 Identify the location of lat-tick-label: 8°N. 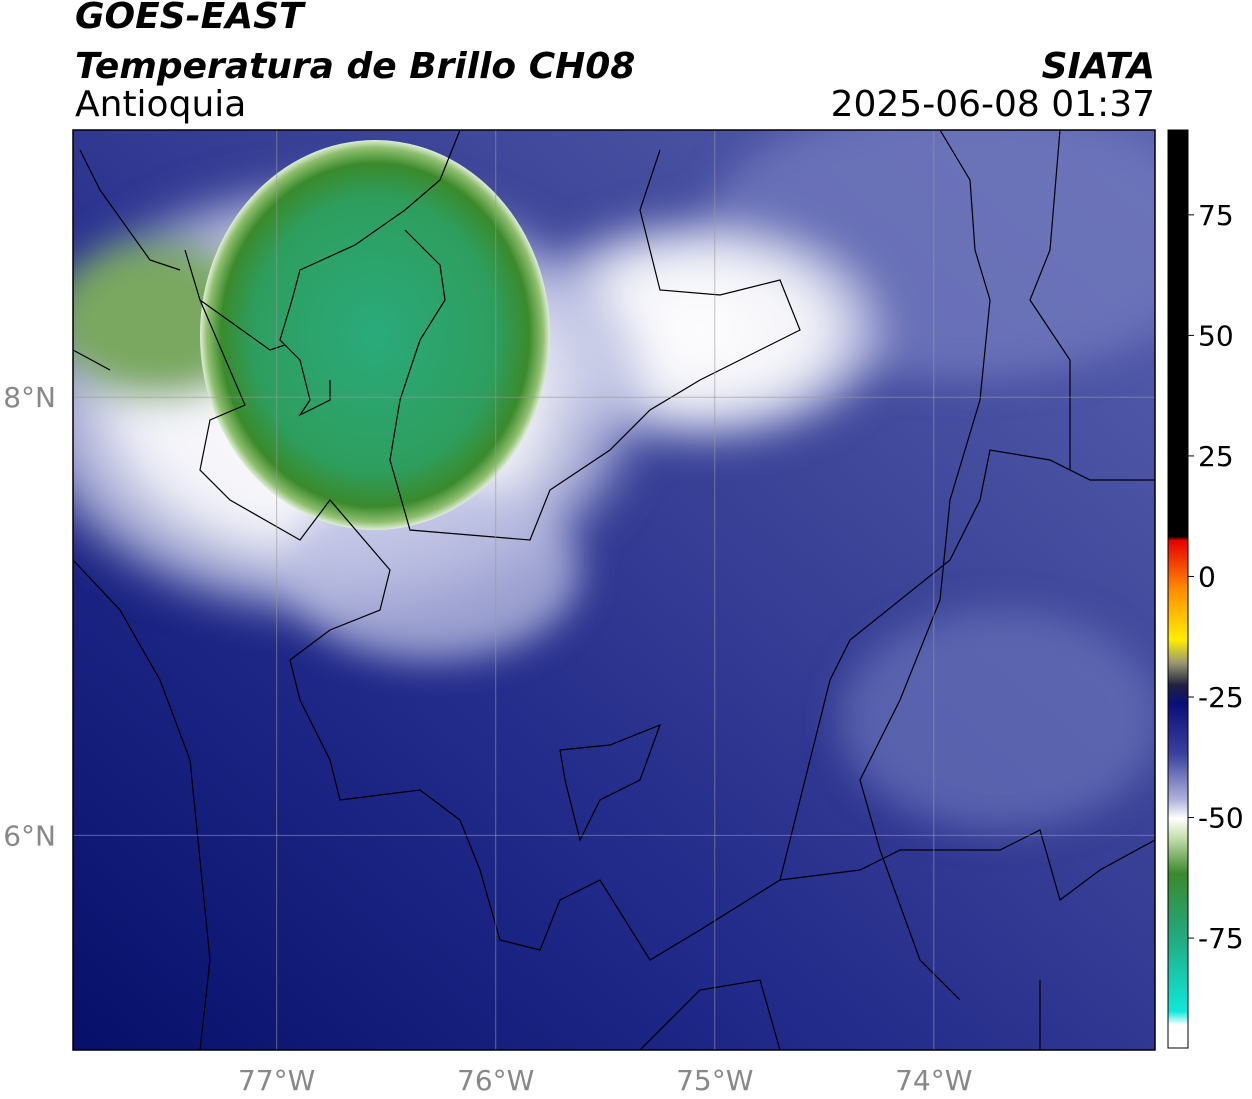
(29, 397).